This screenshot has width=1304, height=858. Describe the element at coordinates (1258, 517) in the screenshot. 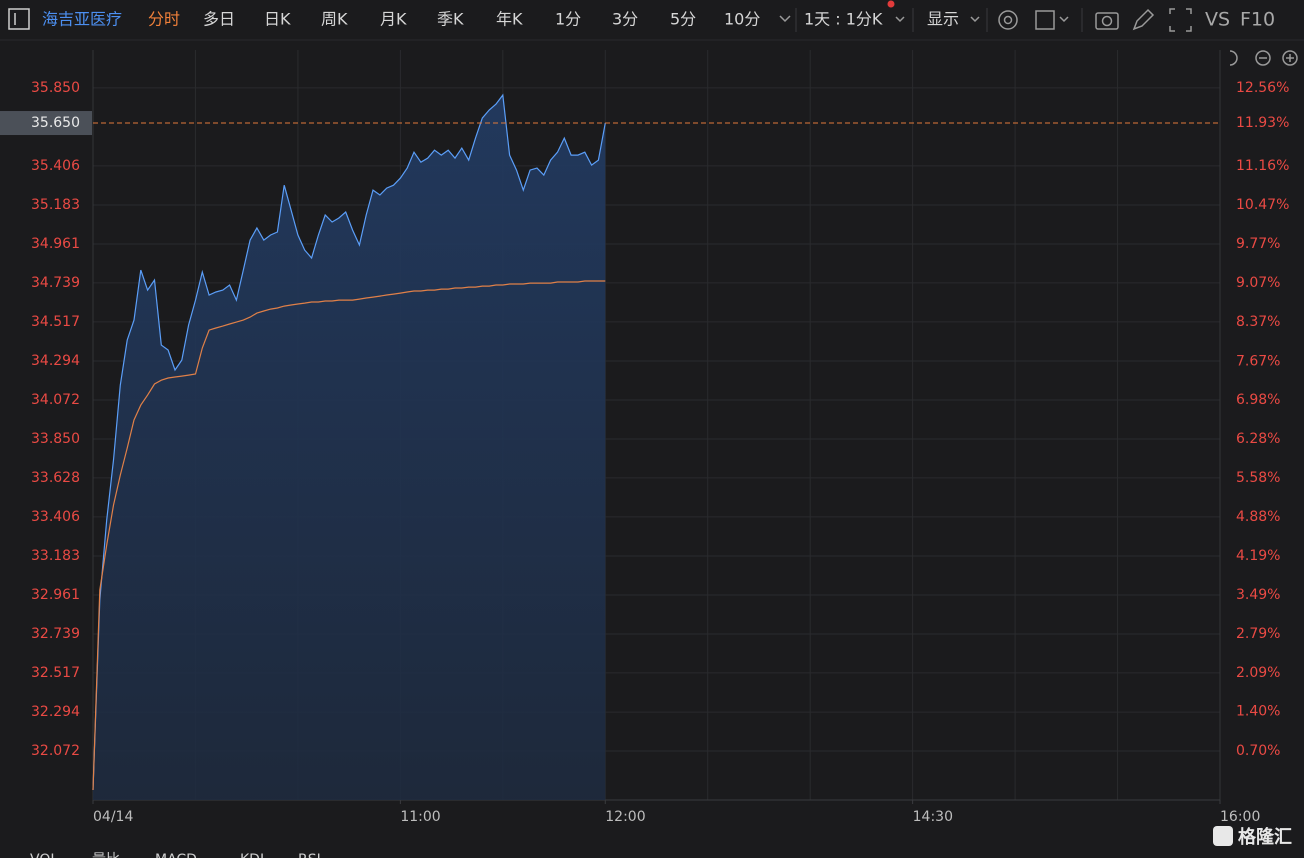

I see `y2-tick-label: 4.88%` at that location.